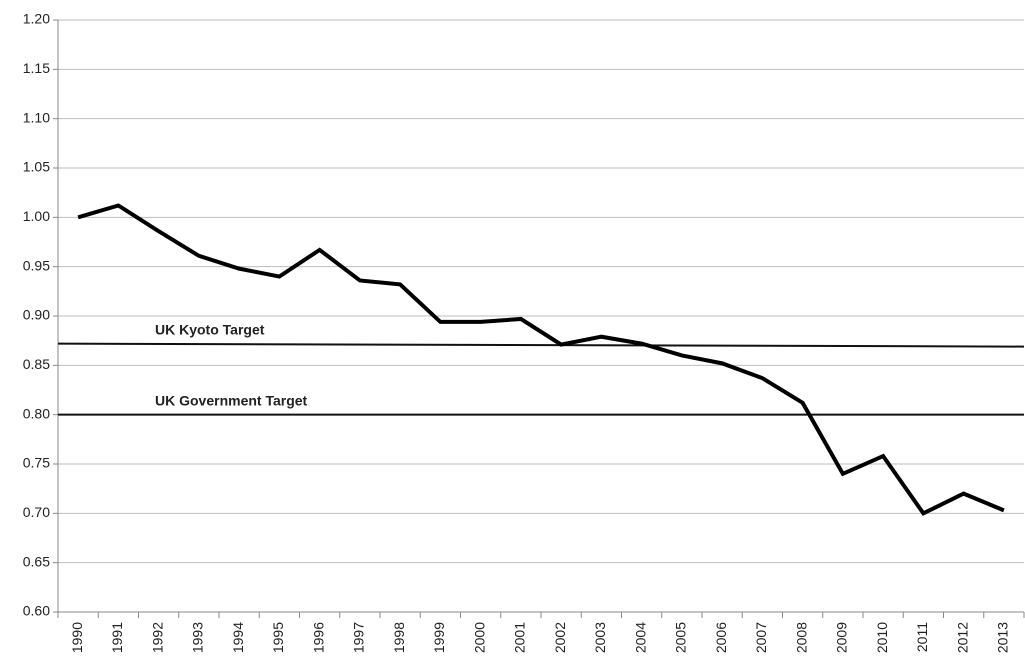 The image size is (1025, 658). Describe the element at coordinates (541, 345) in the screenshot. I see `reference-line` at that location.